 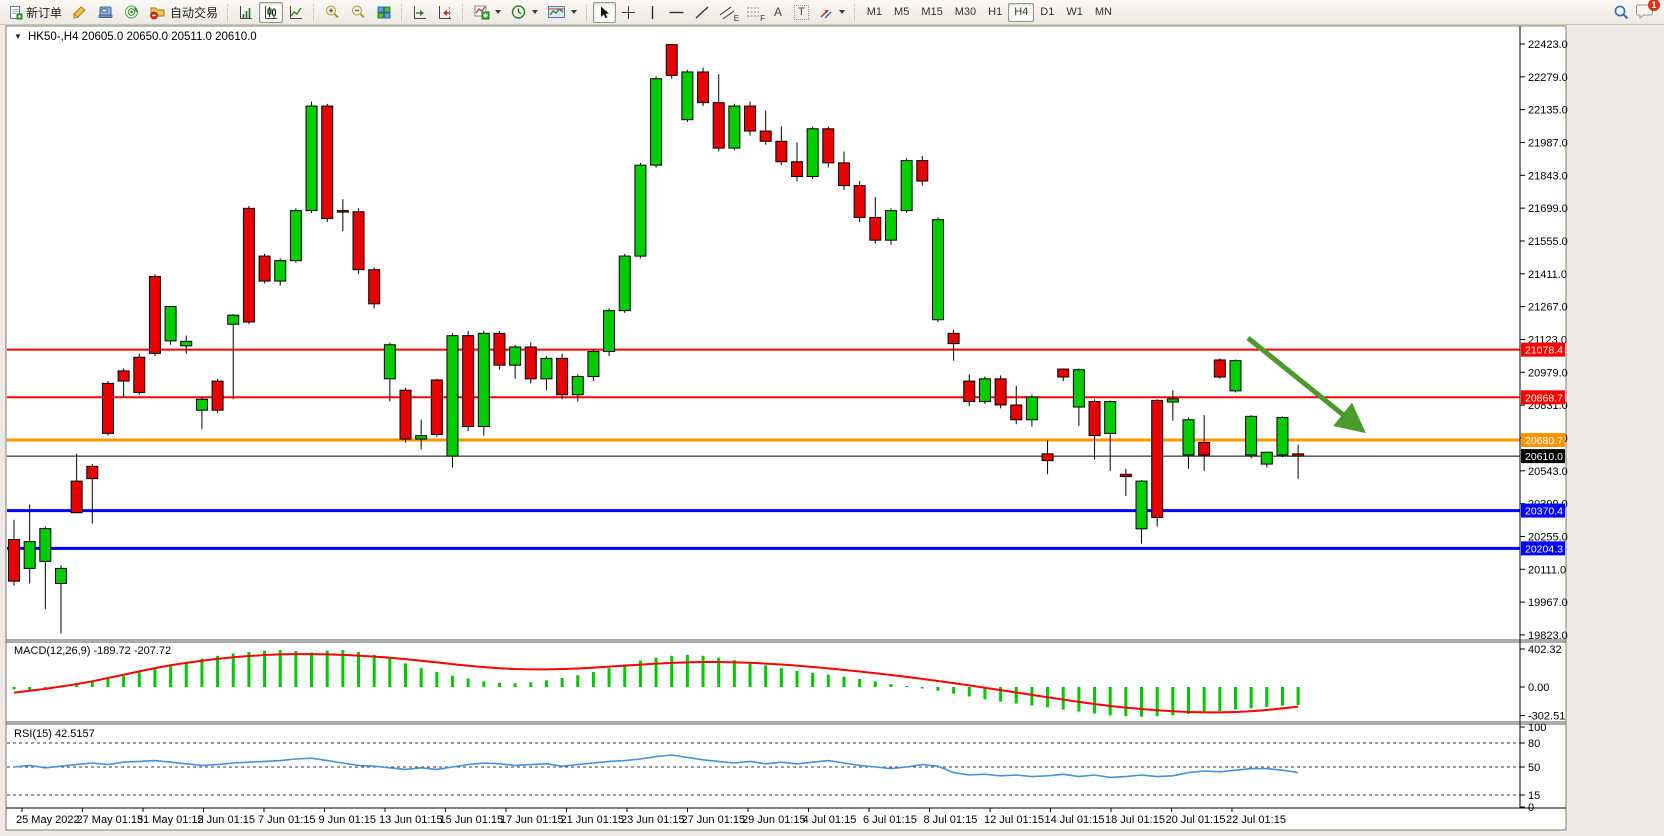 I want to click on vertical-line-icon, so click(x=652, y=12).